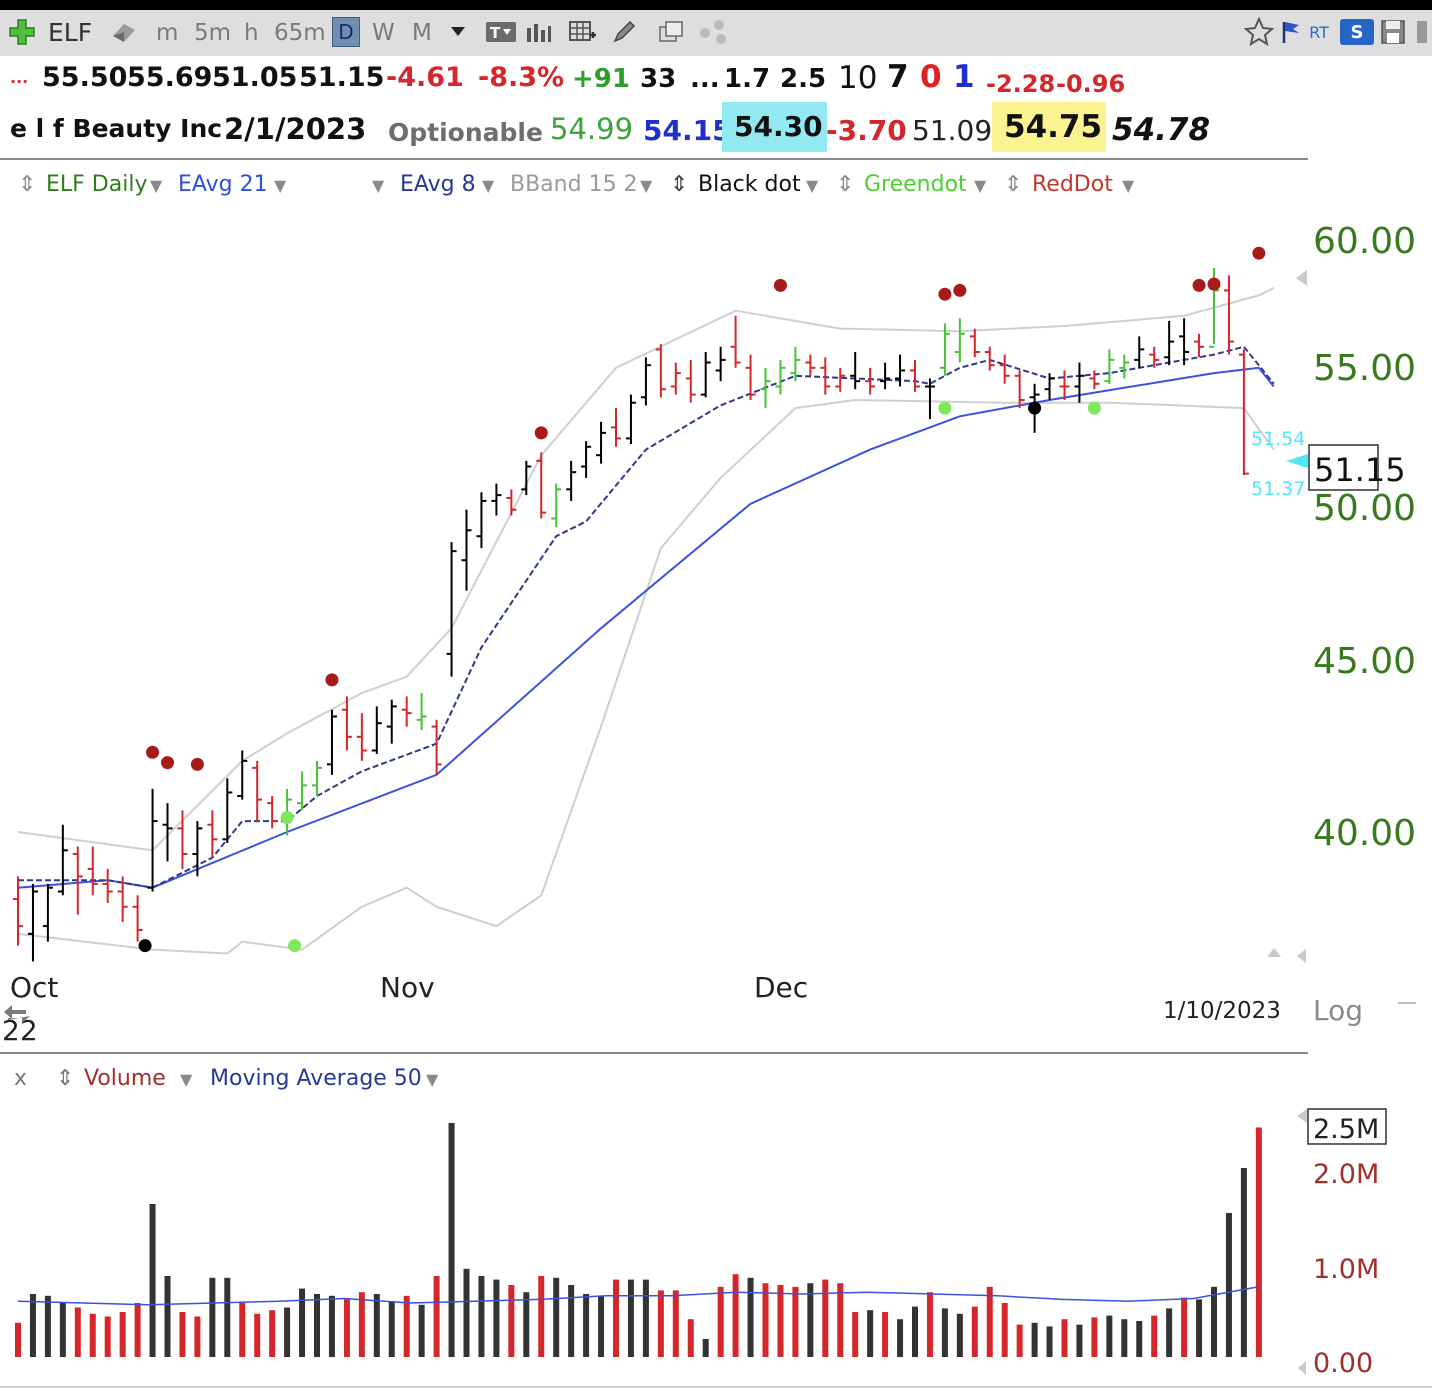  I want to click on scroll-left-icon, so click(1301, 956).